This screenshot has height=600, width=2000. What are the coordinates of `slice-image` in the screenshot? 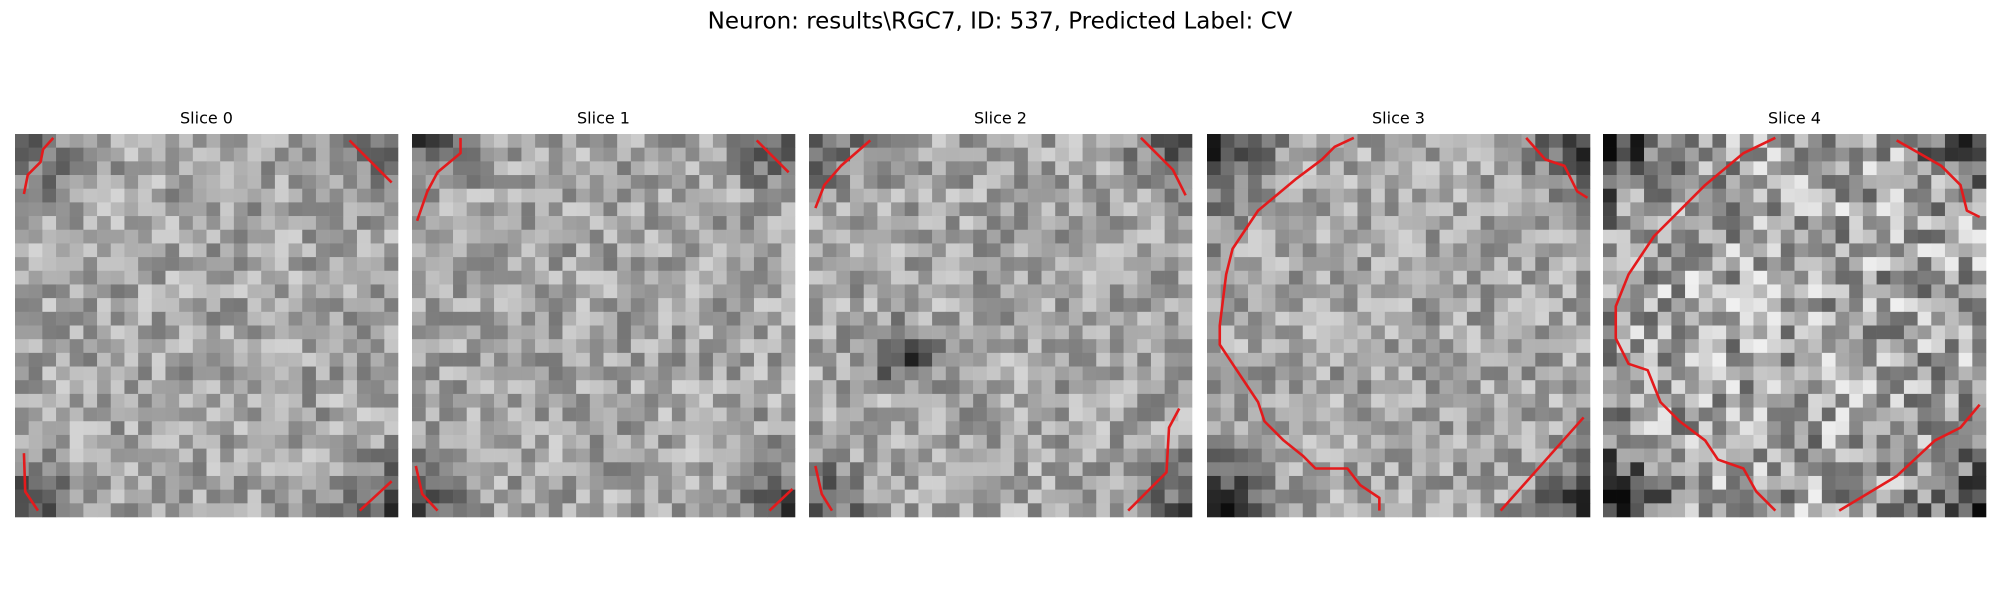 It's located at (604, 326).